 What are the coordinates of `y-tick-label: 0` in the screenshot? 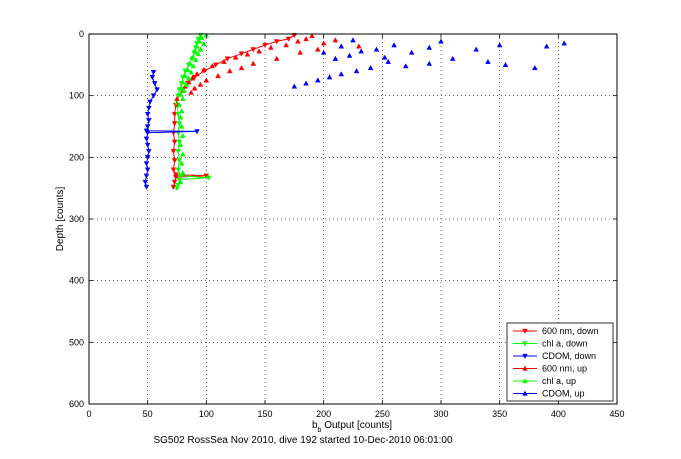 It's located at (81, 34).